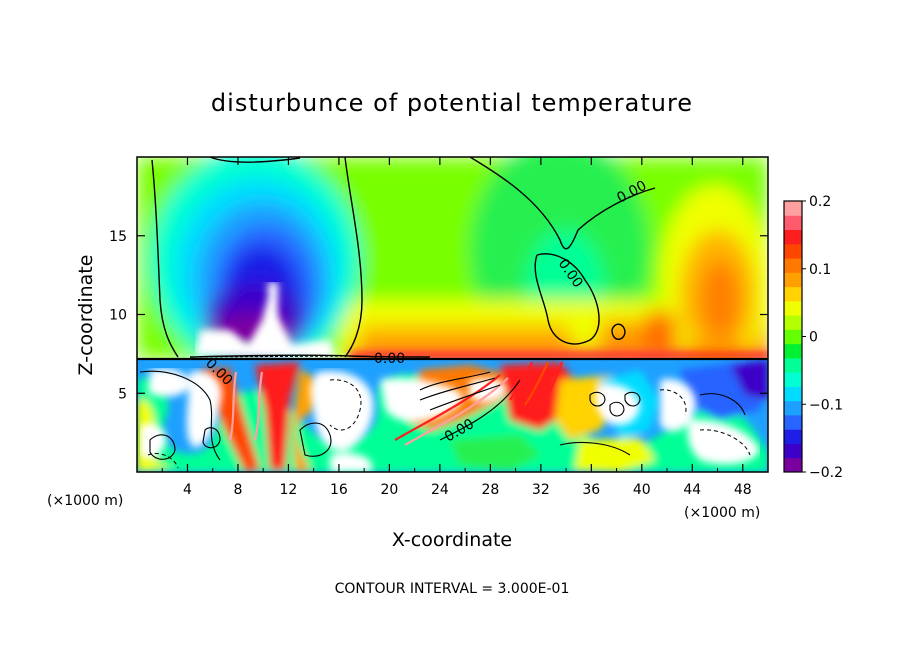  I want to click on streaks, so click(396, 403).